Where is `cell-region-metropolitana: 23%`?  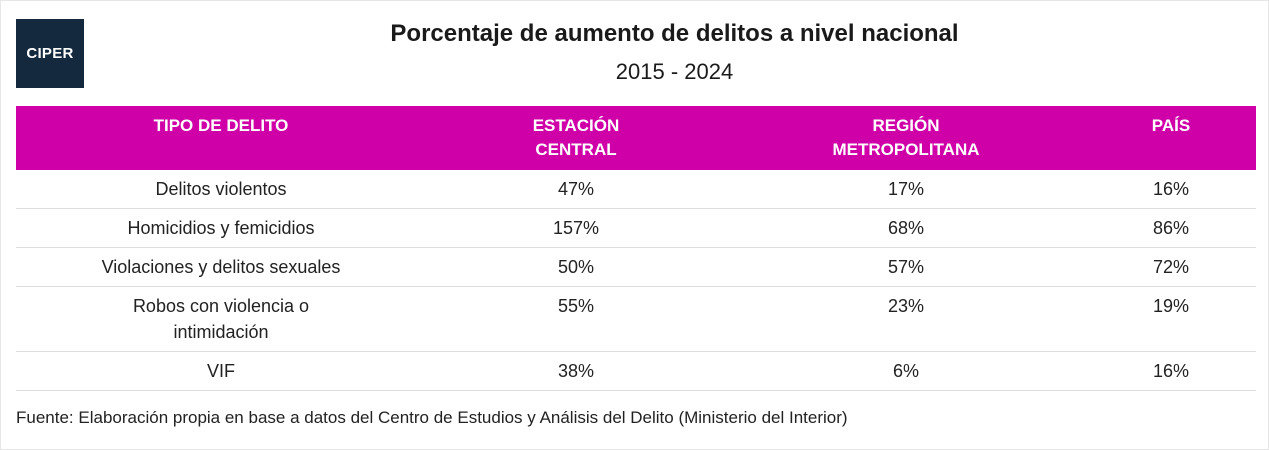
cell-region-metropolitana: 23% is located at coordinates (906, 319).